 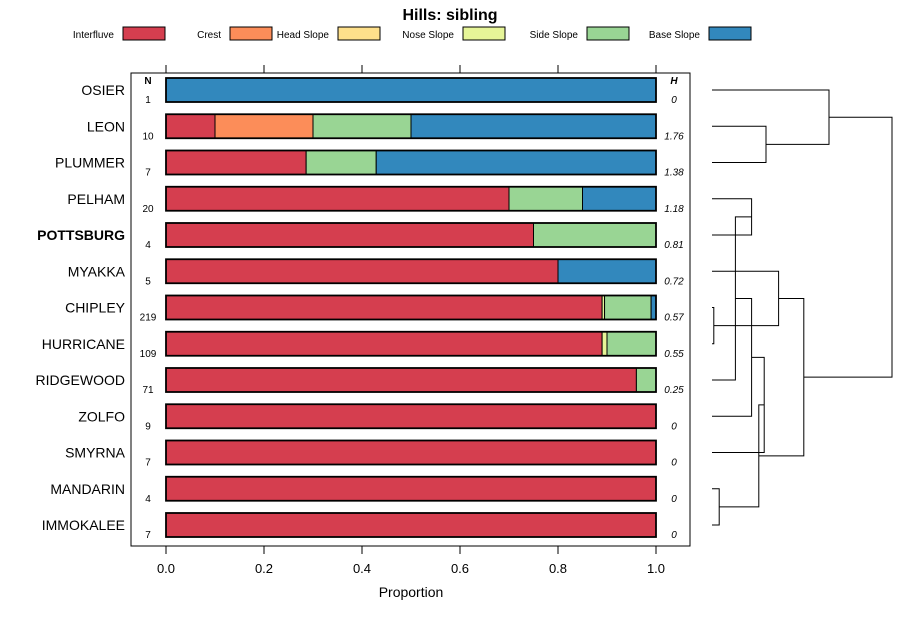 I want to click on bar-segment-mandarin-interfluve, so click(x=411, y=489).